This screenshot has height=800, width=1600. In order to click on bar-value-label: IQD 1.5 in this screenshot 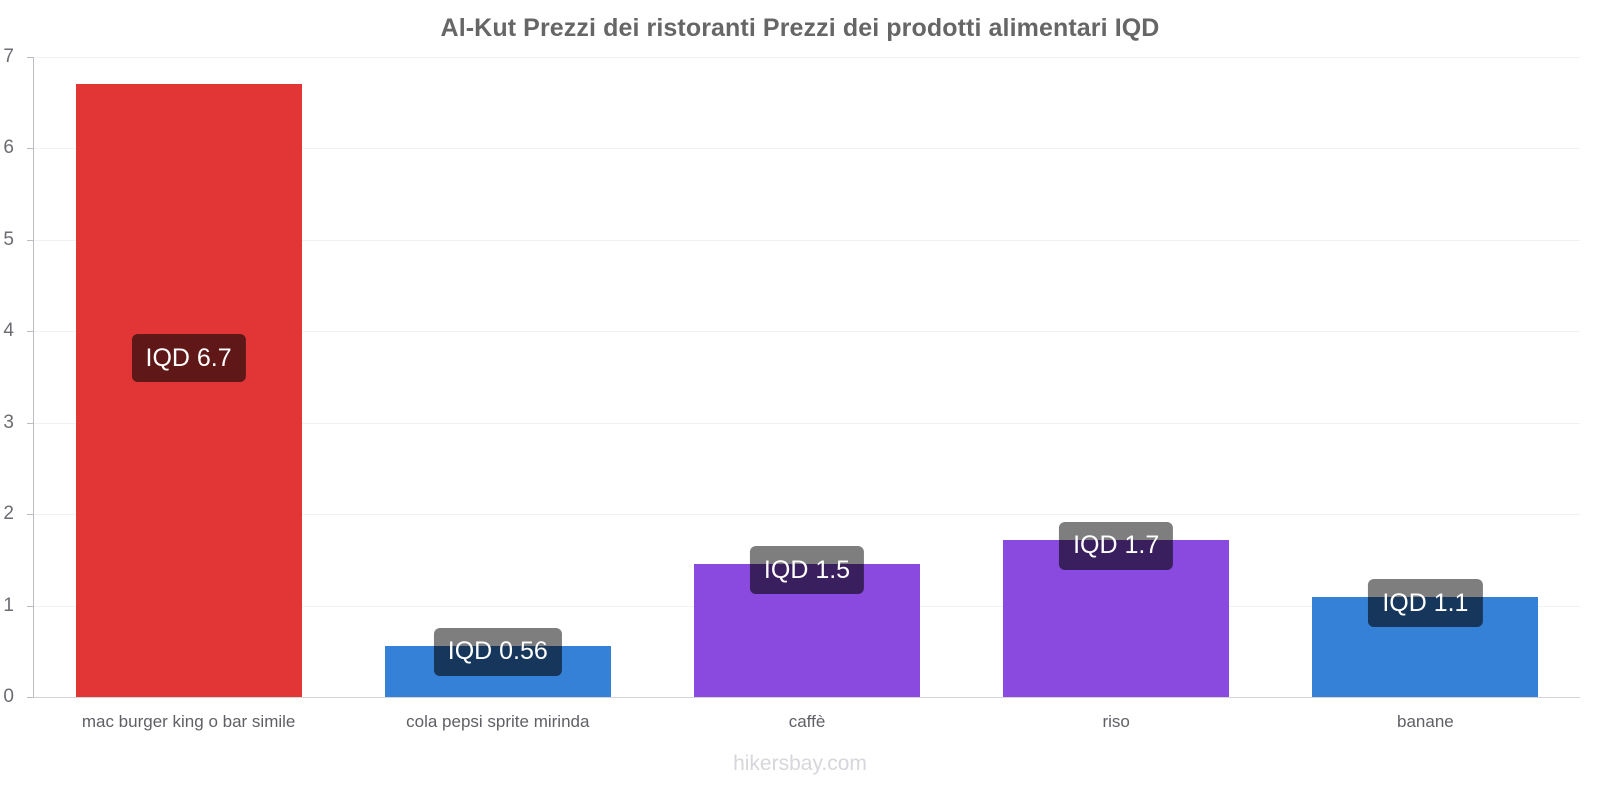, I will do `click(807, 569)`.